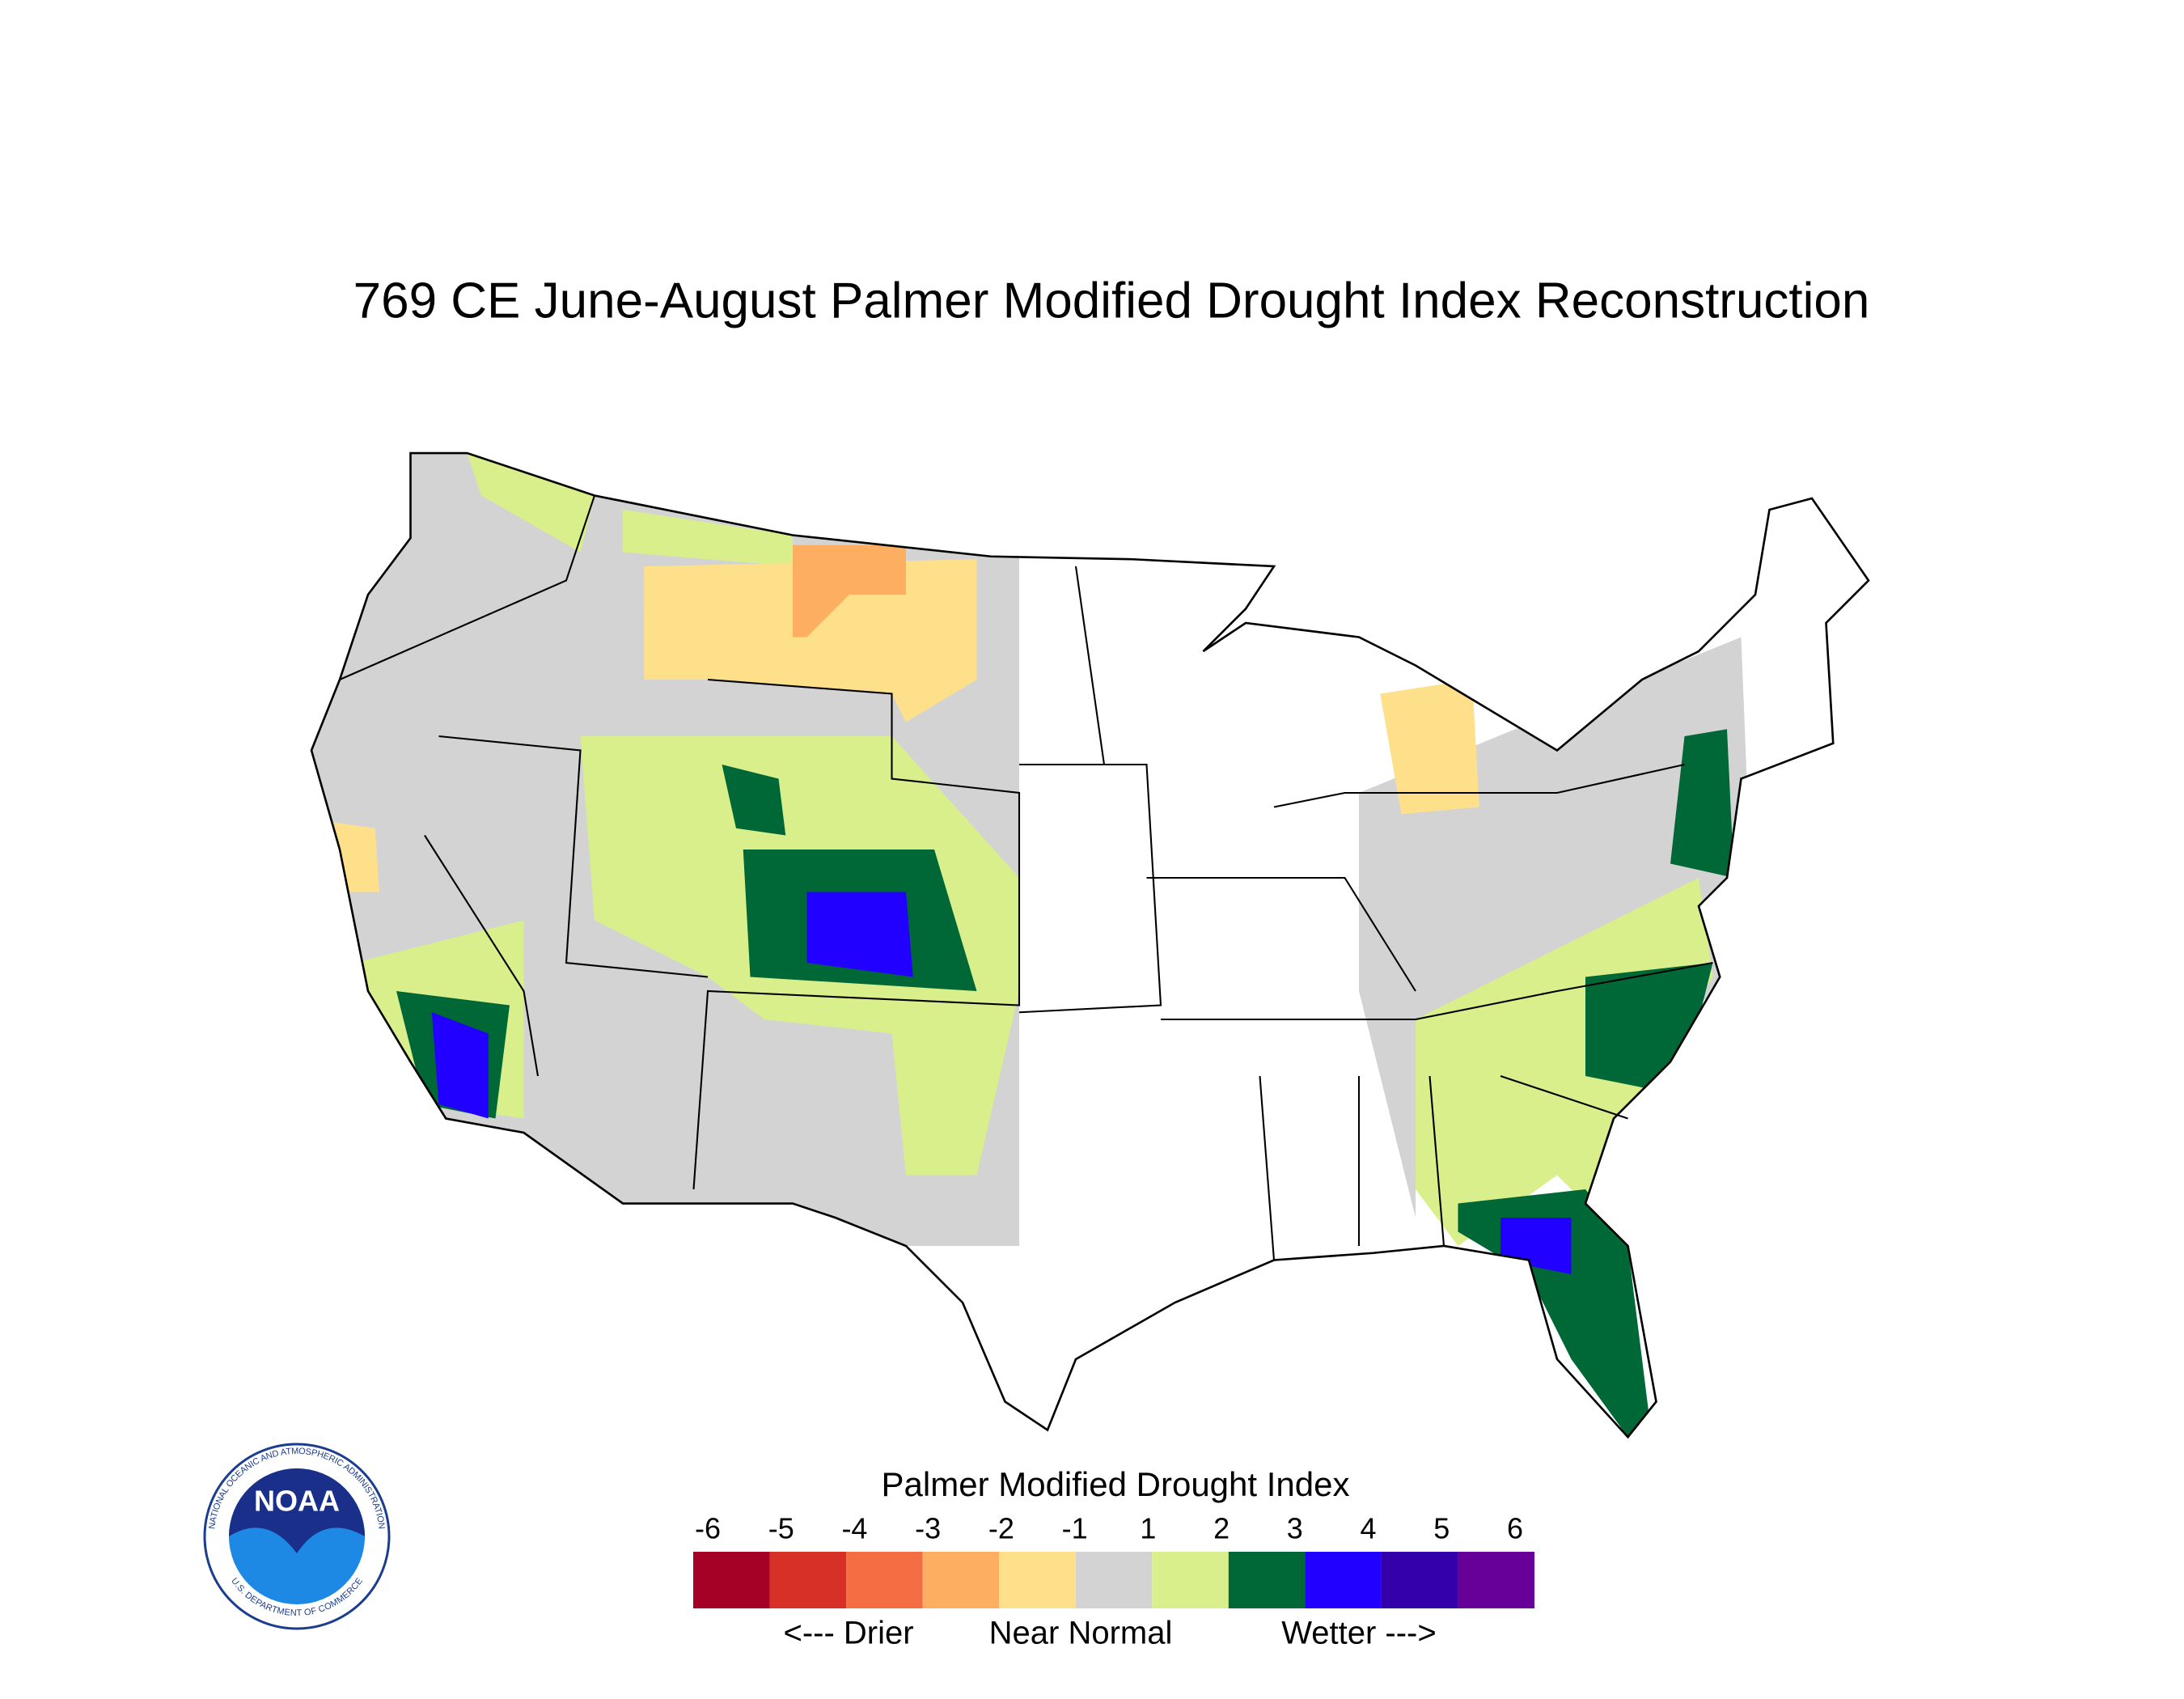 This screenshot has height=1699, width=2184. I want to click on legend-label: -6, so click(708, 1528).